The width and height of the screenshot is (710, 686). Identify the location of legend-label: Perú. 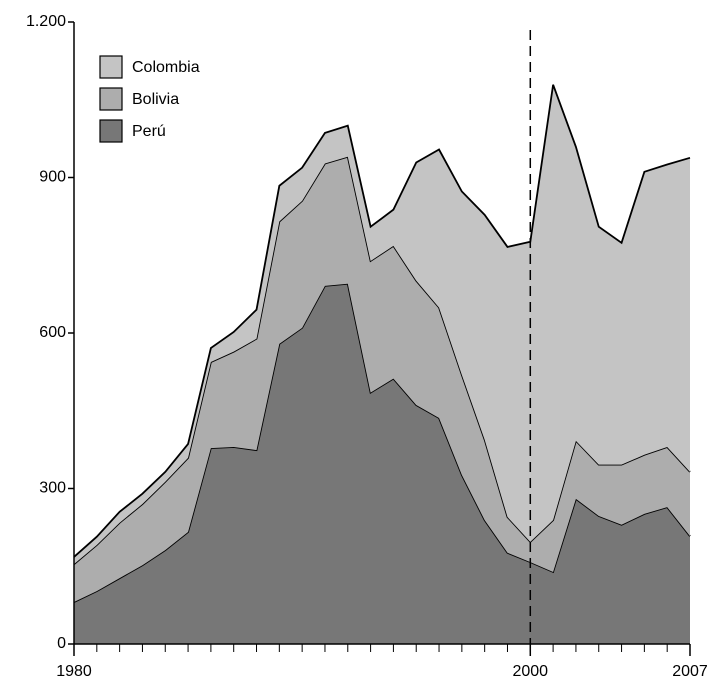
(149, 131).